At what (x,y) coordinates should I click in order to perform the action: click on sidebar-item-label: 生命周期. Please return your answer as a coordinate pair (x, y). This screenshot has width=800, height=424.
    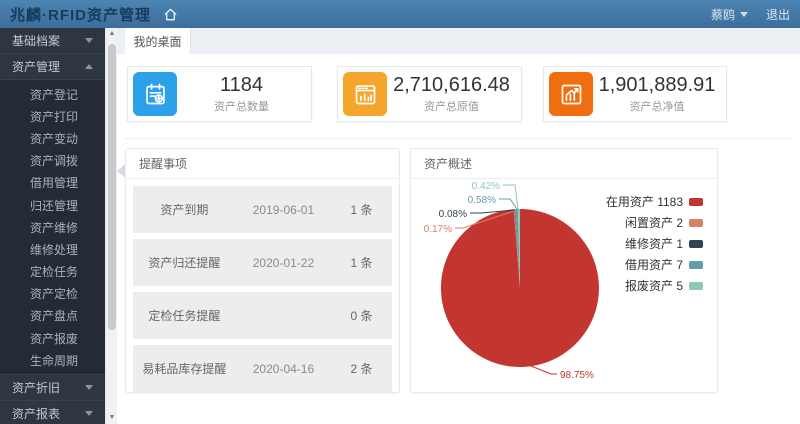
    Looking at the image, I should click on (54, 360).